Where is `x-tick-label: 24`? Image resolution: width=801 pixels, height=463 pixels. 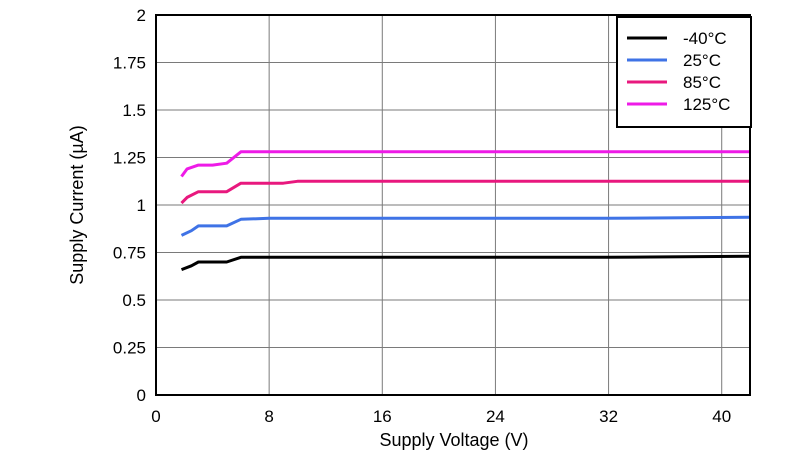
x-tick-label: 24 is located at coordinates (495, 416).